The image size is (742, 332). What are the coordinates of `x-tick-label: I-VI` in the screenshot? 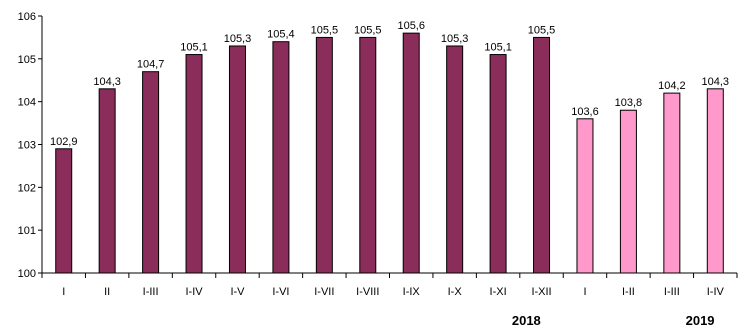 It's located at (280, 292).